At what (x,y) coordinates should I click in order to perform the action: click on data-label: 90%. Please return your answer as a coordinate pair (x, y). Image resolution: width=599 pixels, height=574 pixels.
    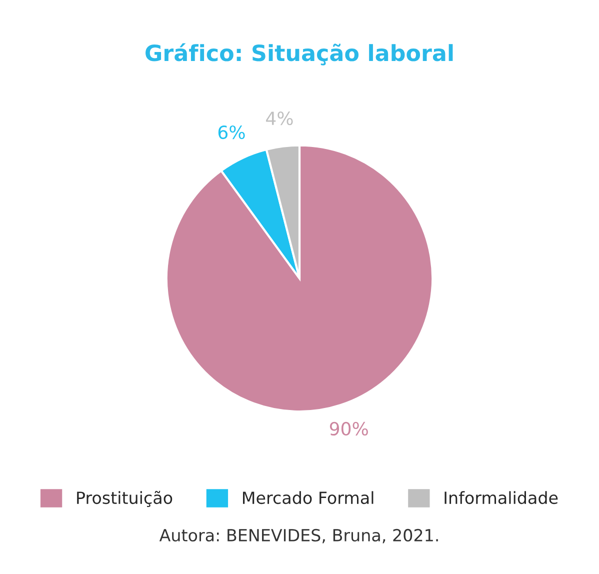
    Looking at the image, I should click on (349, 429).